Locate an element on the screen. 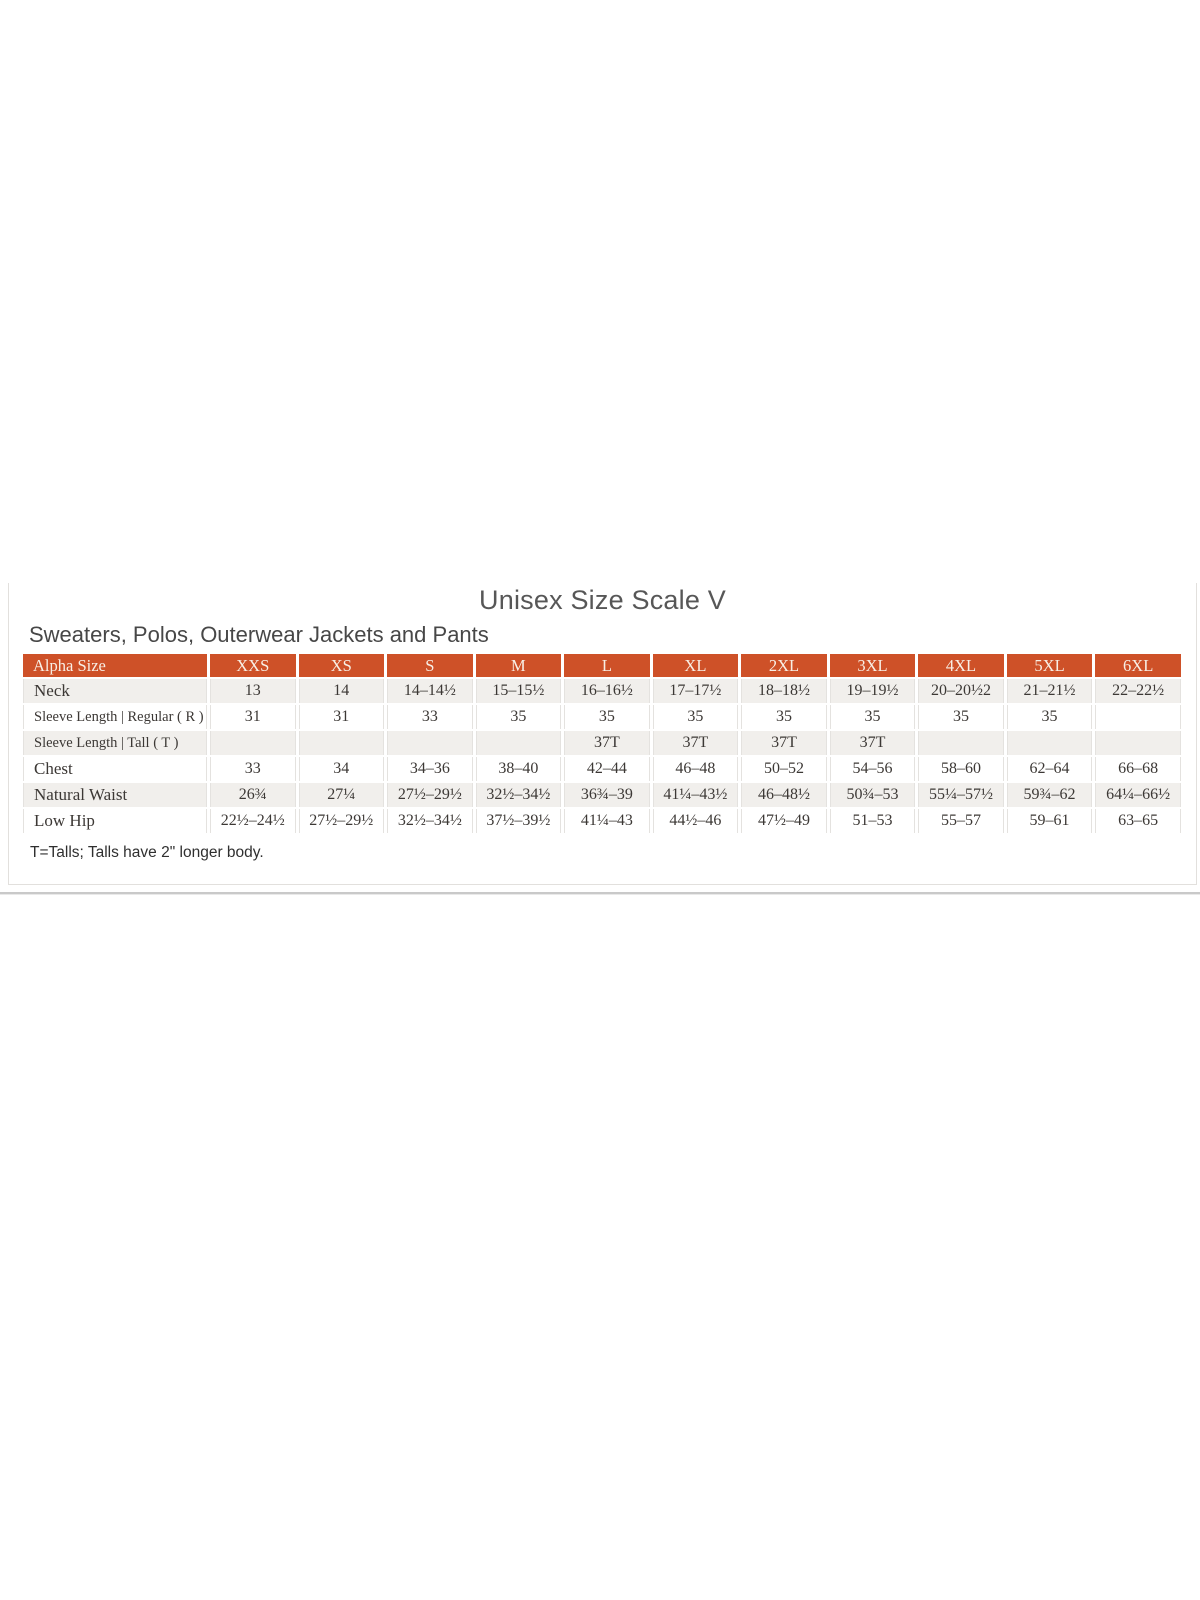  row-label: Low Hip is located at coordinates (115, 821).